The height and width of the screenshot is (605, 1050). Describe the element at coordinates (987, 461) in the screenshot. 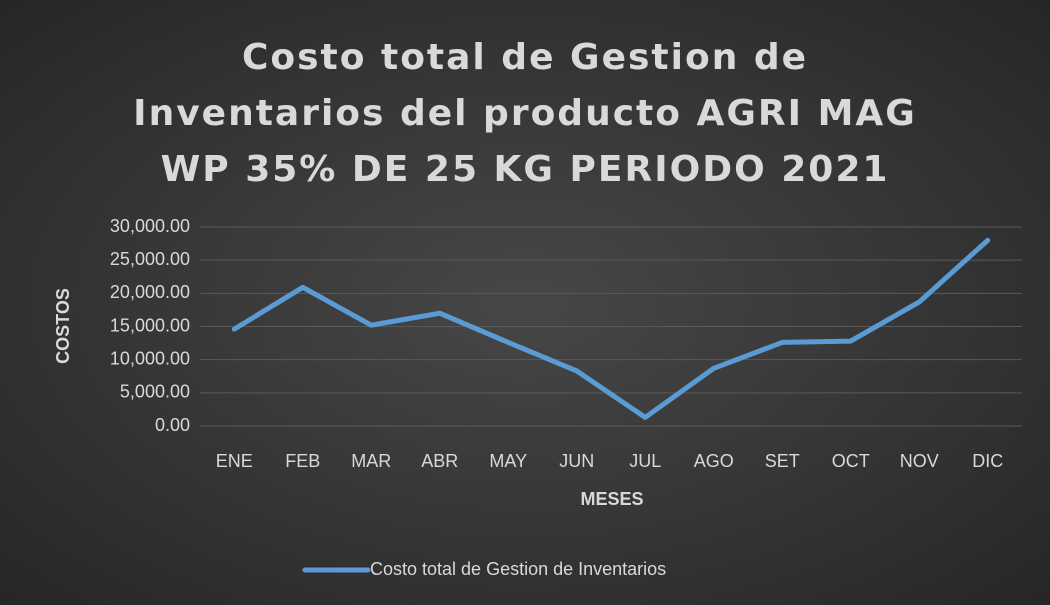

I see `x-tick-label: DIC` at that location.